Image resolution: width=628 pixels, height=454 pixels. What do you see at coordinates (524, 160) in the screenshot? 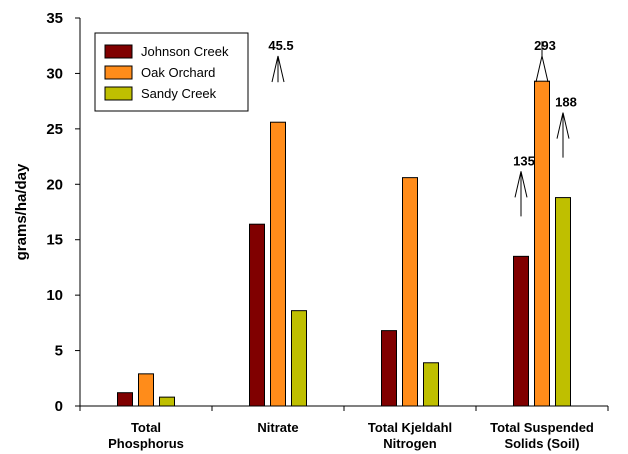
I see `annotation-label: 135` at bounding box center [524, 160].